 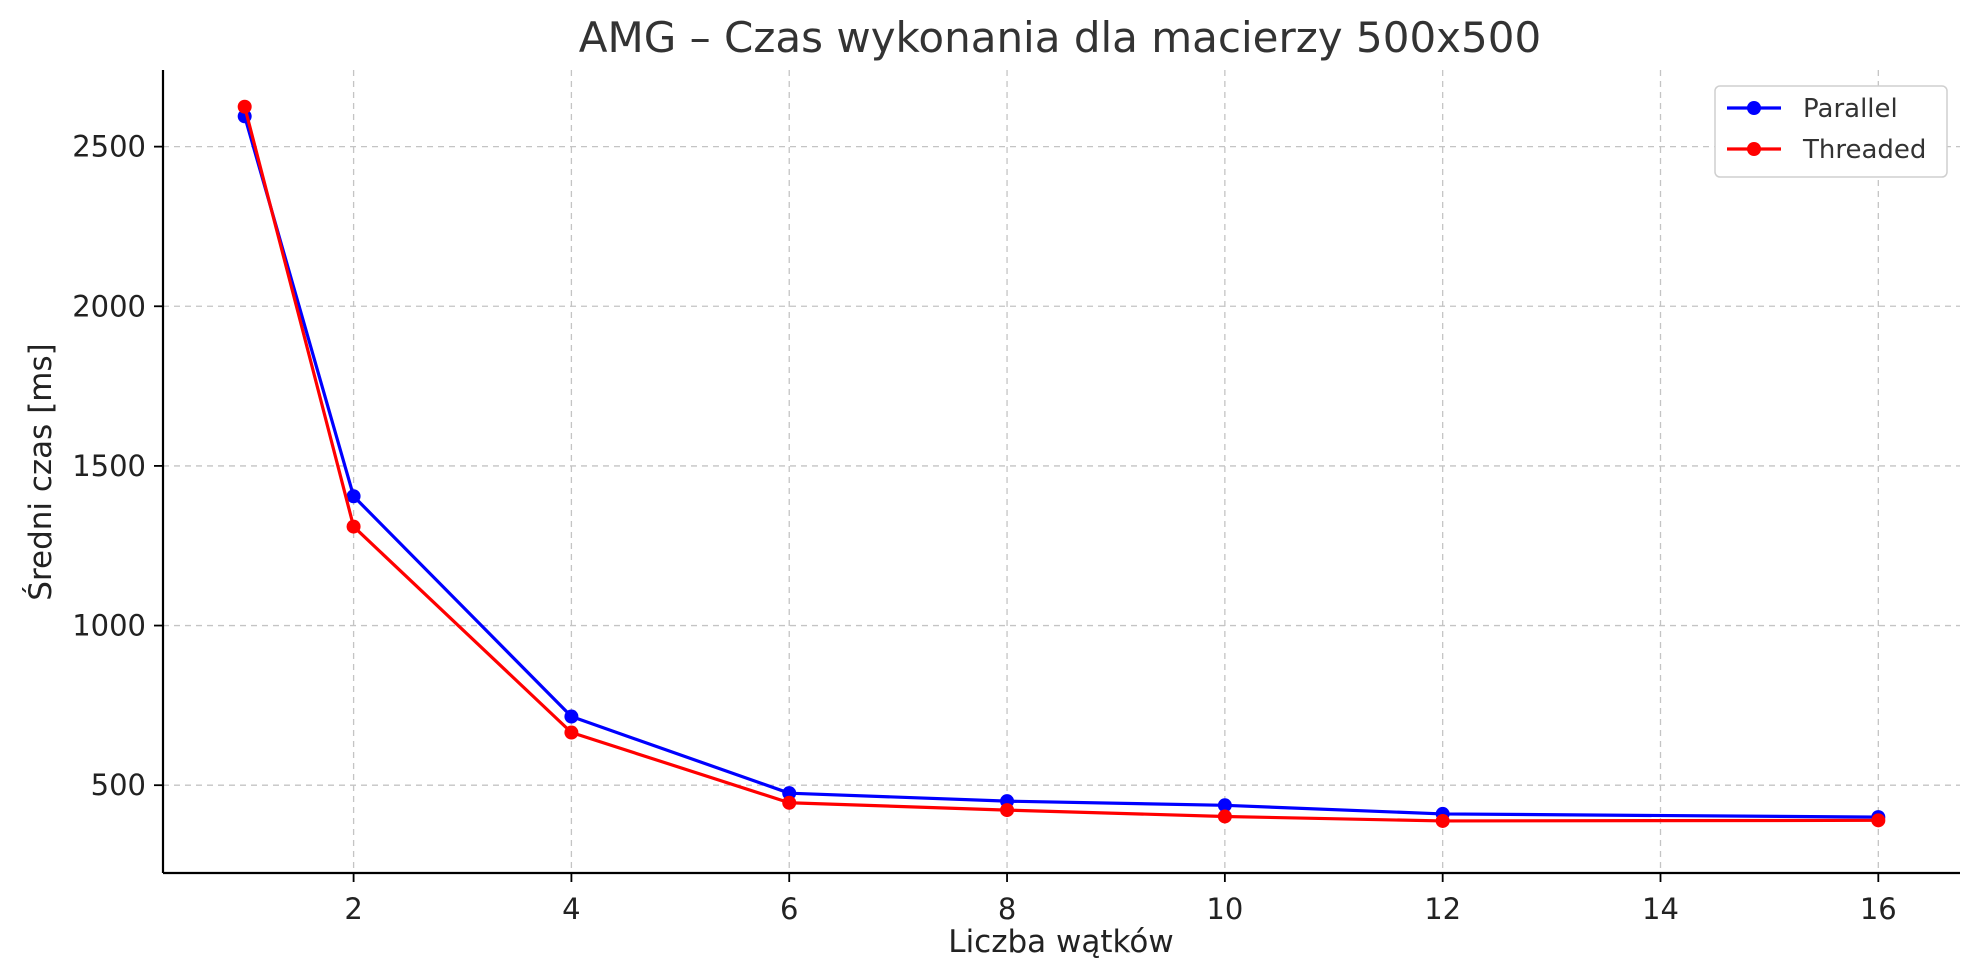 I want to click on y-tick-label: 2500, so click(x=109, y=147).